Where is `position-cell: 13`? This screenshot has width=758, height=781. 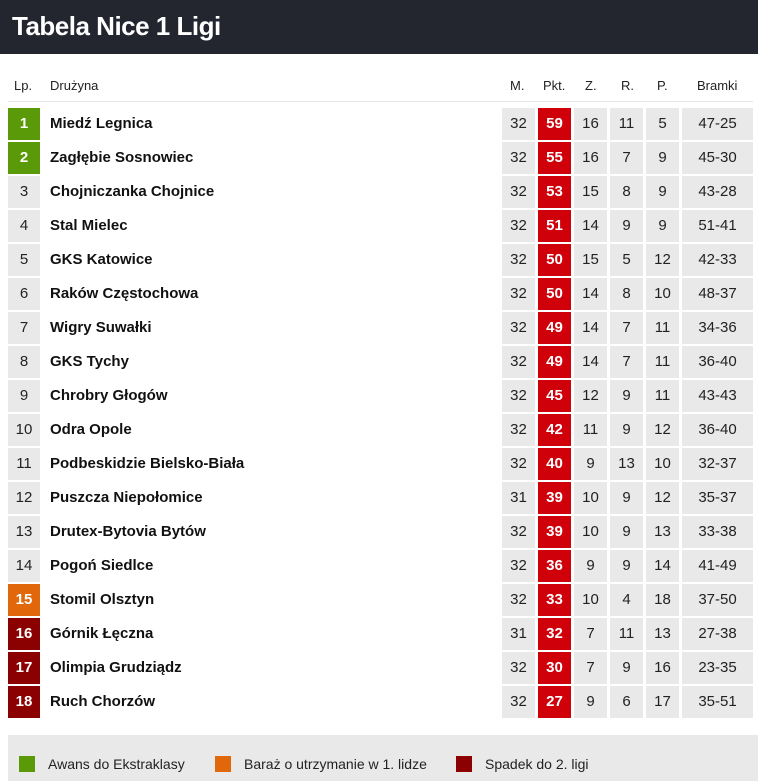
position-cell: 13 is located at coordinates (24, 532).